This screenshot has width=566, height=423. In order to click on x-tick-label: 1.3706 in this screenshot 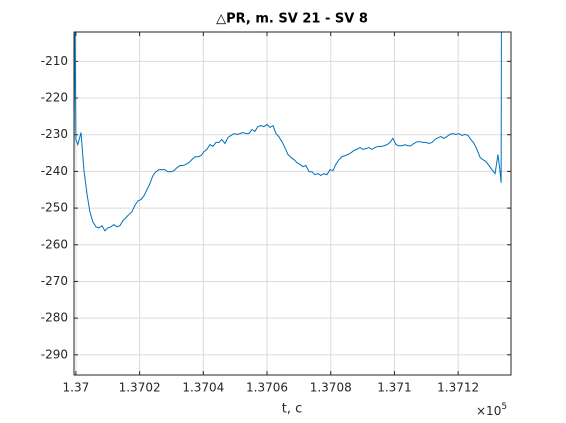, I will do `click(267, 388)`.